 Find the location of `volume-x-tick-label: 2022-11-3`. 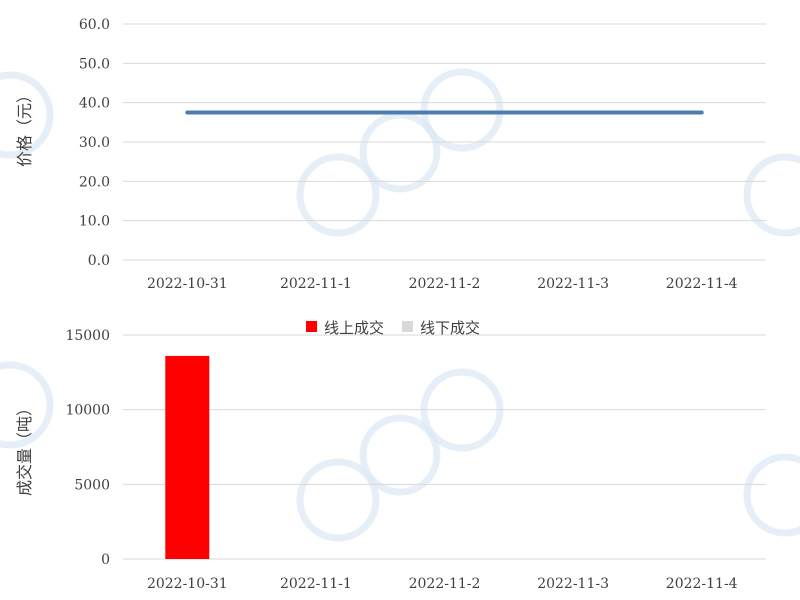

volume-x-tick-label: 2022-11-3 is located at coordinates (573, 584).